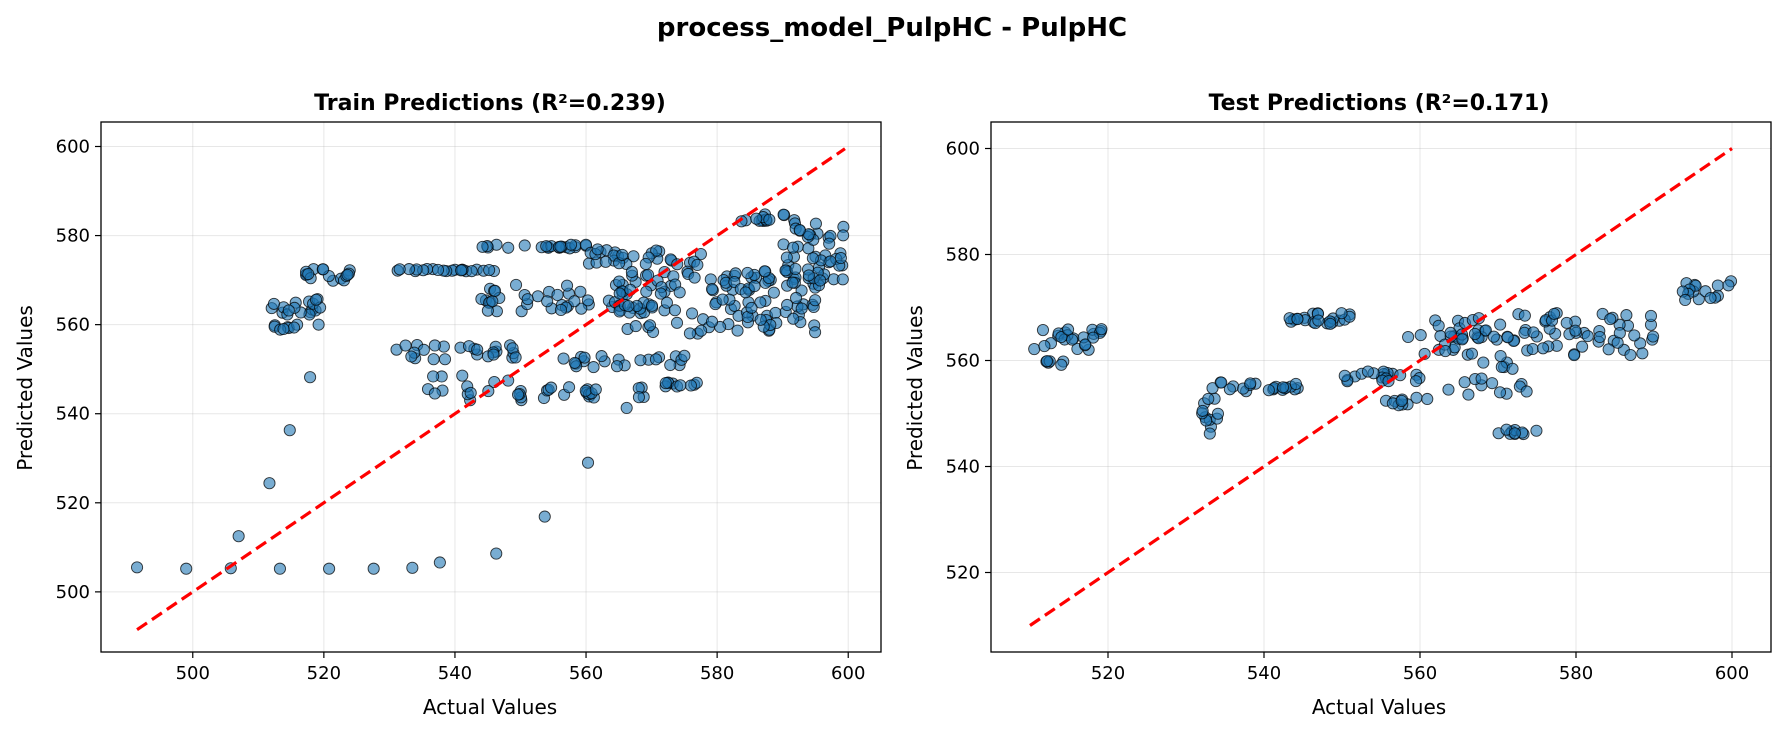 Image resolution: width=1785 pixels, height=734 pixels. What do you see at coordinates (717, 673) in the screenshot?
I see `train-x-tick-label: 580` at bounding box center [717, 673].